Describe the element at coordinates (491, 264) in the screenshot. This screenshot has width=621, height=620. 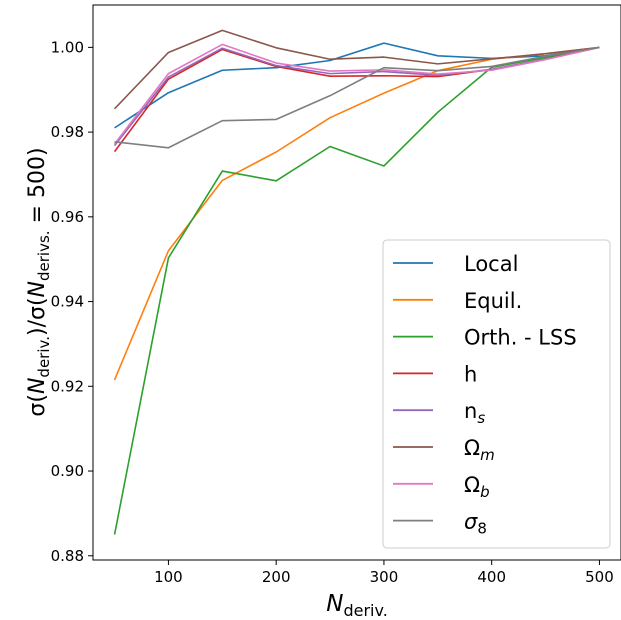
I see `legend-label-0: Local` at that location.